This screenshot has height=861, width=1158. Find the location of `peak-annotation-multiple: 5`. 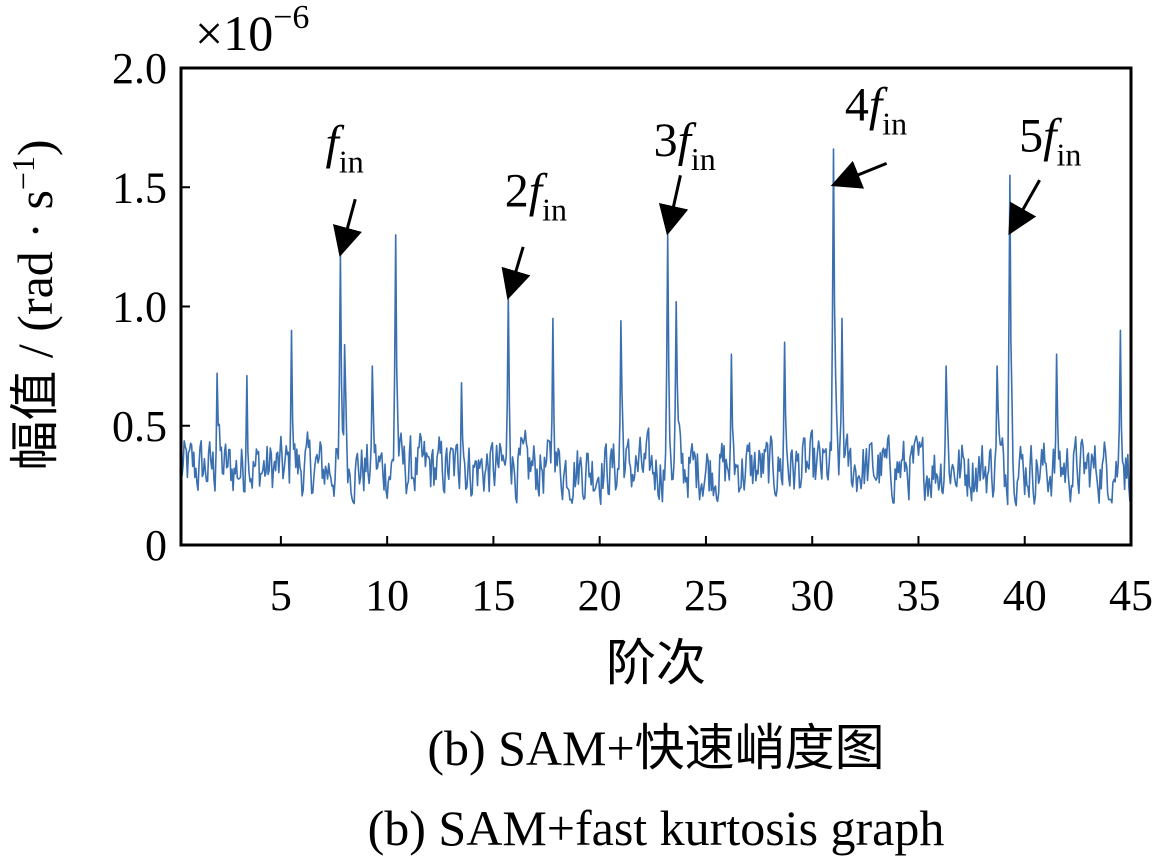

peak-annotation-multiple: 5 is located at coordinates (1031, 135).